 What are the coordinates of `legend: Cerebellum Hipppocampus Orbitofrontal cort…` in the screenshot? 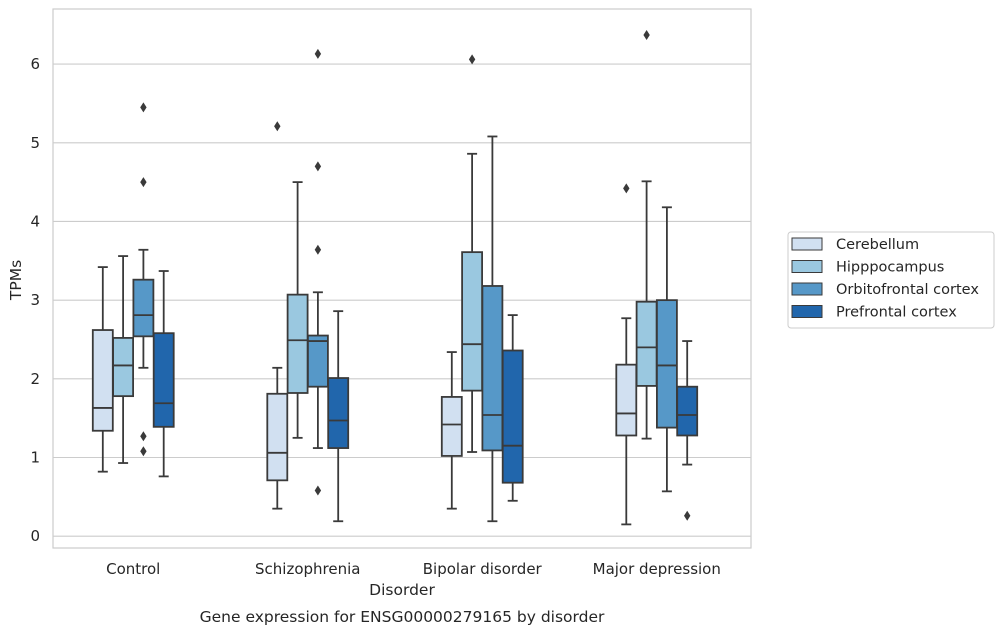 It's located at (891, 280).